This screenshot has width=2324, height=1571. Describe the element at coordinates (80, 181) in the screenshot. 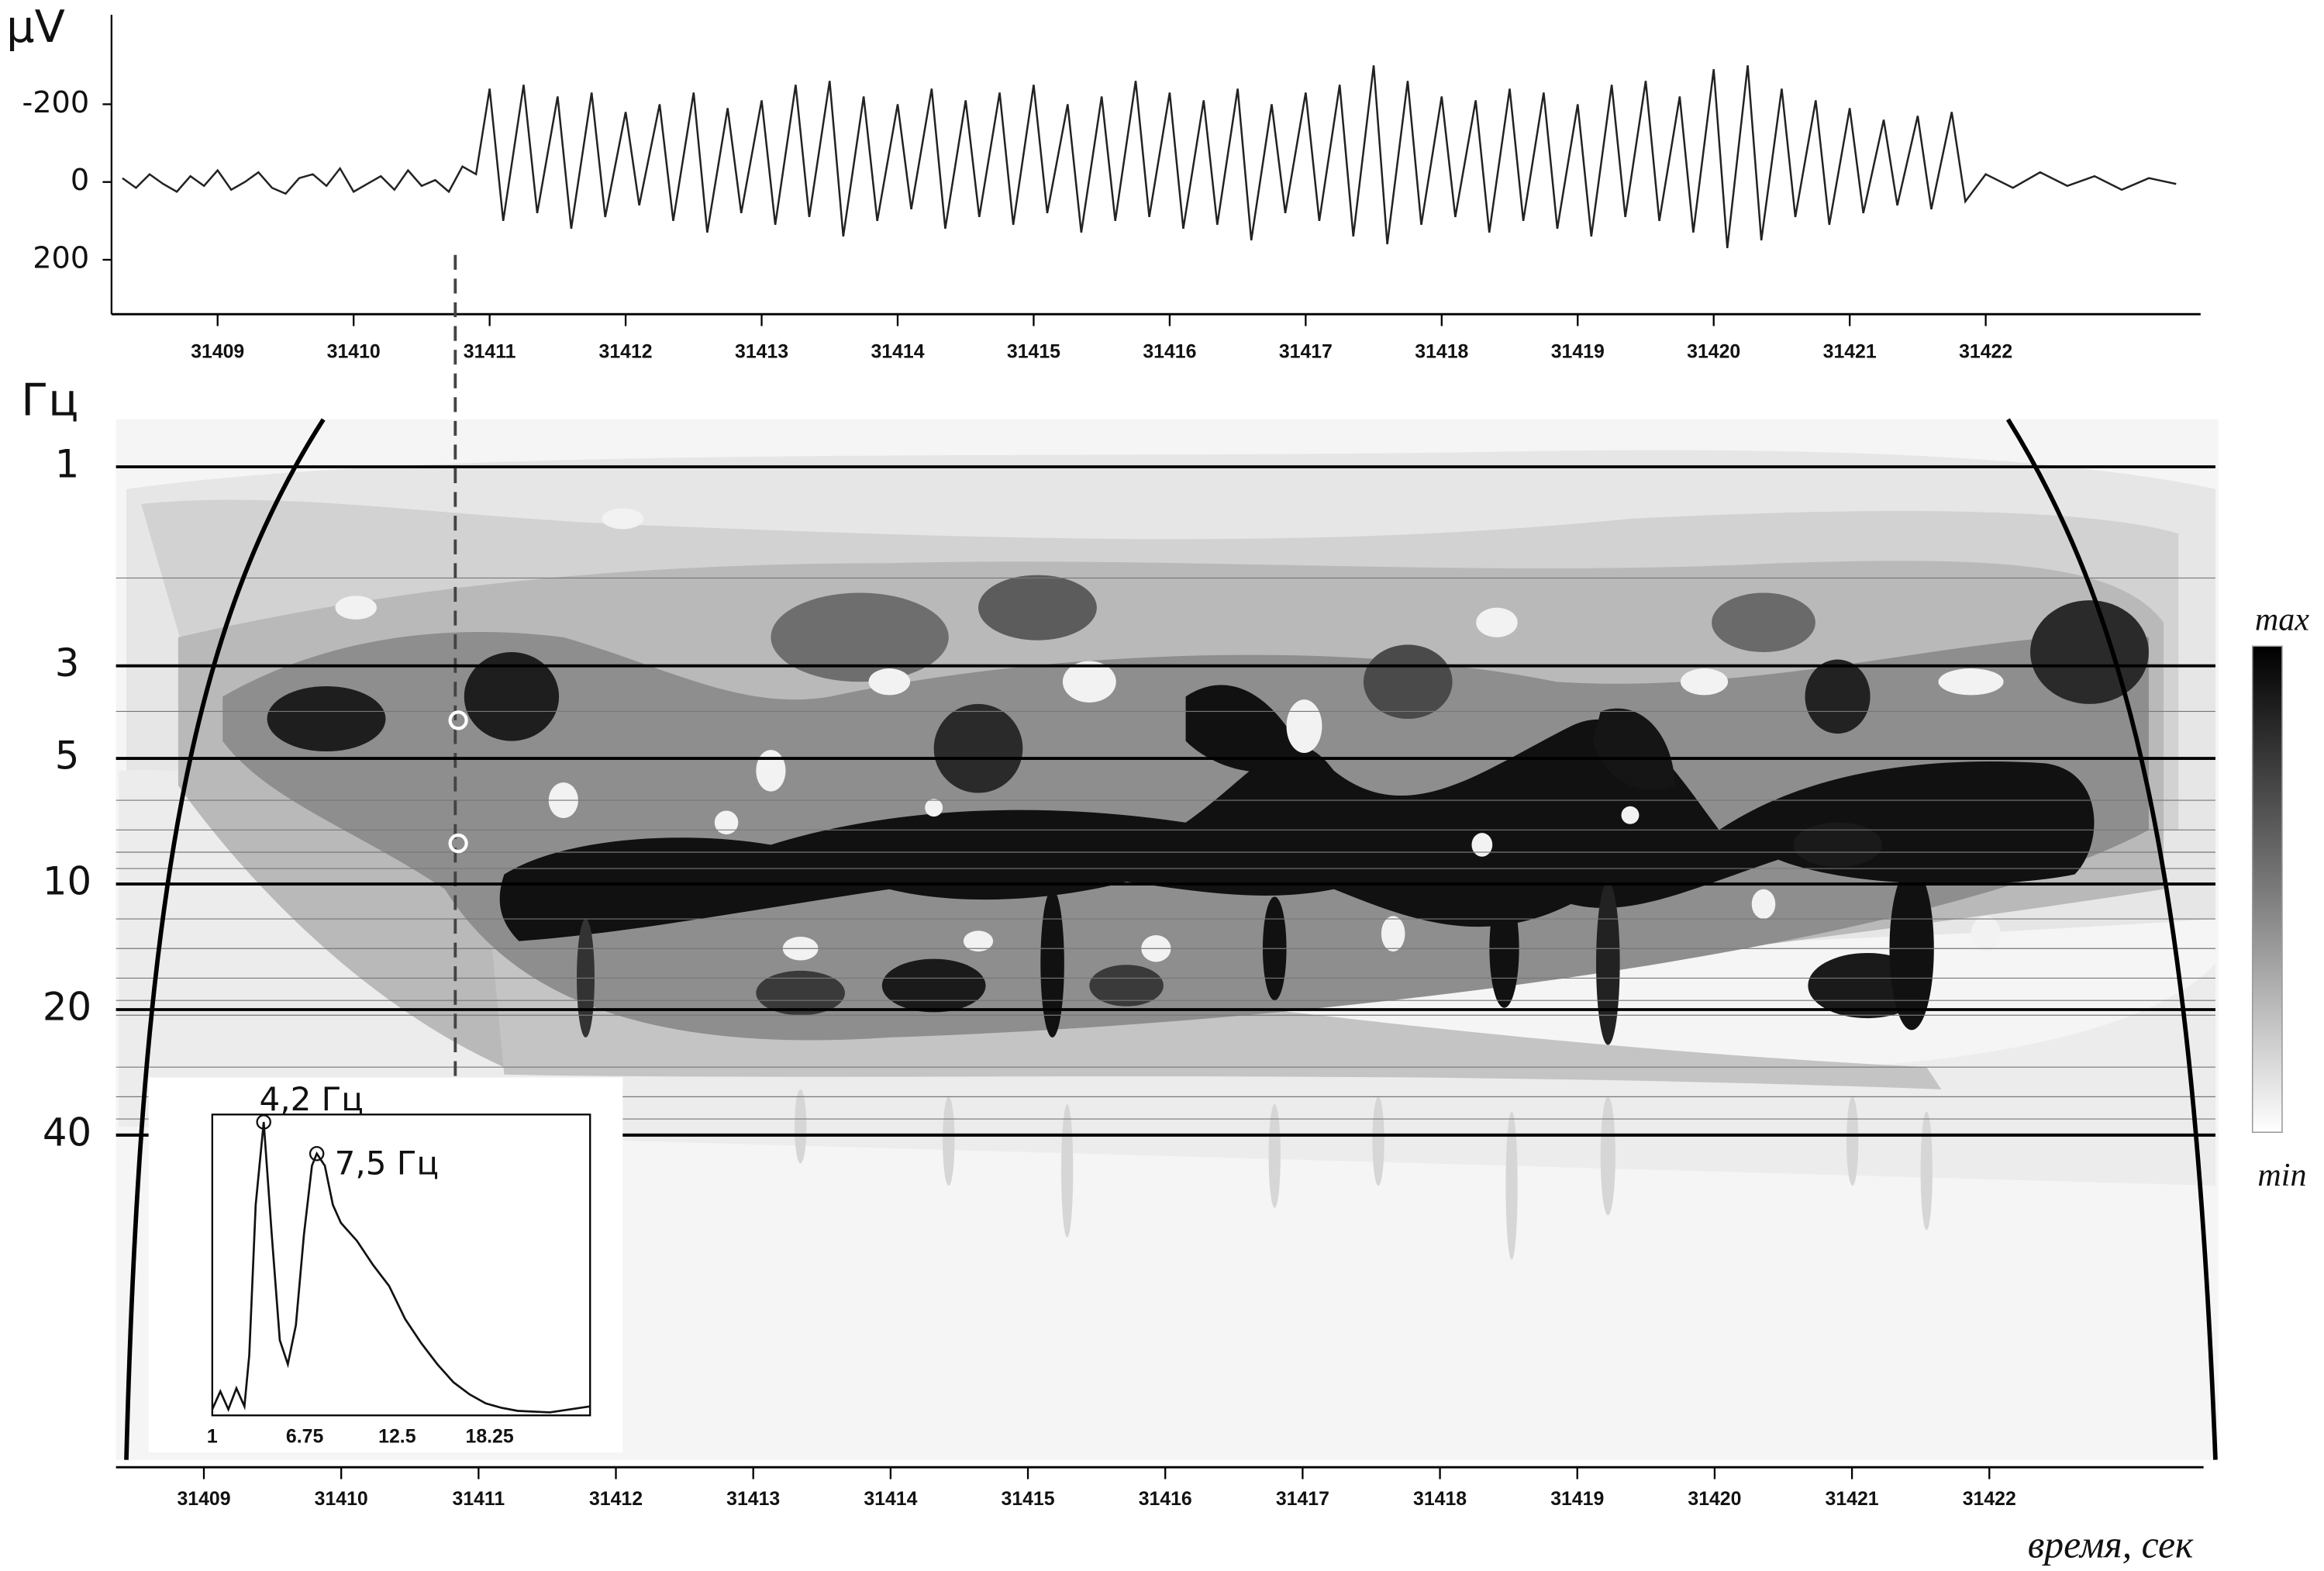

I see `y-tick-label: 0` at that location.